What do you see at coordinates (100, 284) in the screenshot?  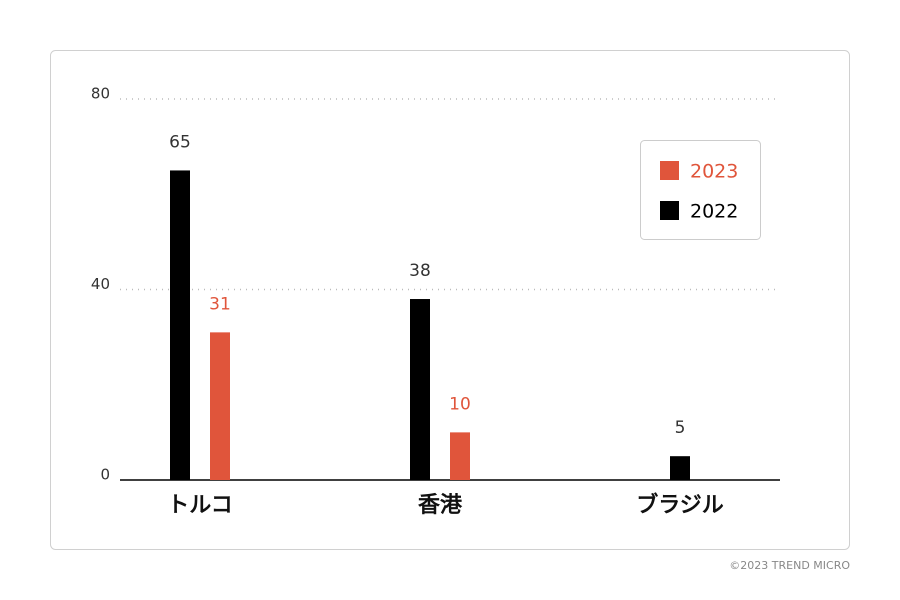 I see `y-tick-label: 40` at bounding box center [100, 284].